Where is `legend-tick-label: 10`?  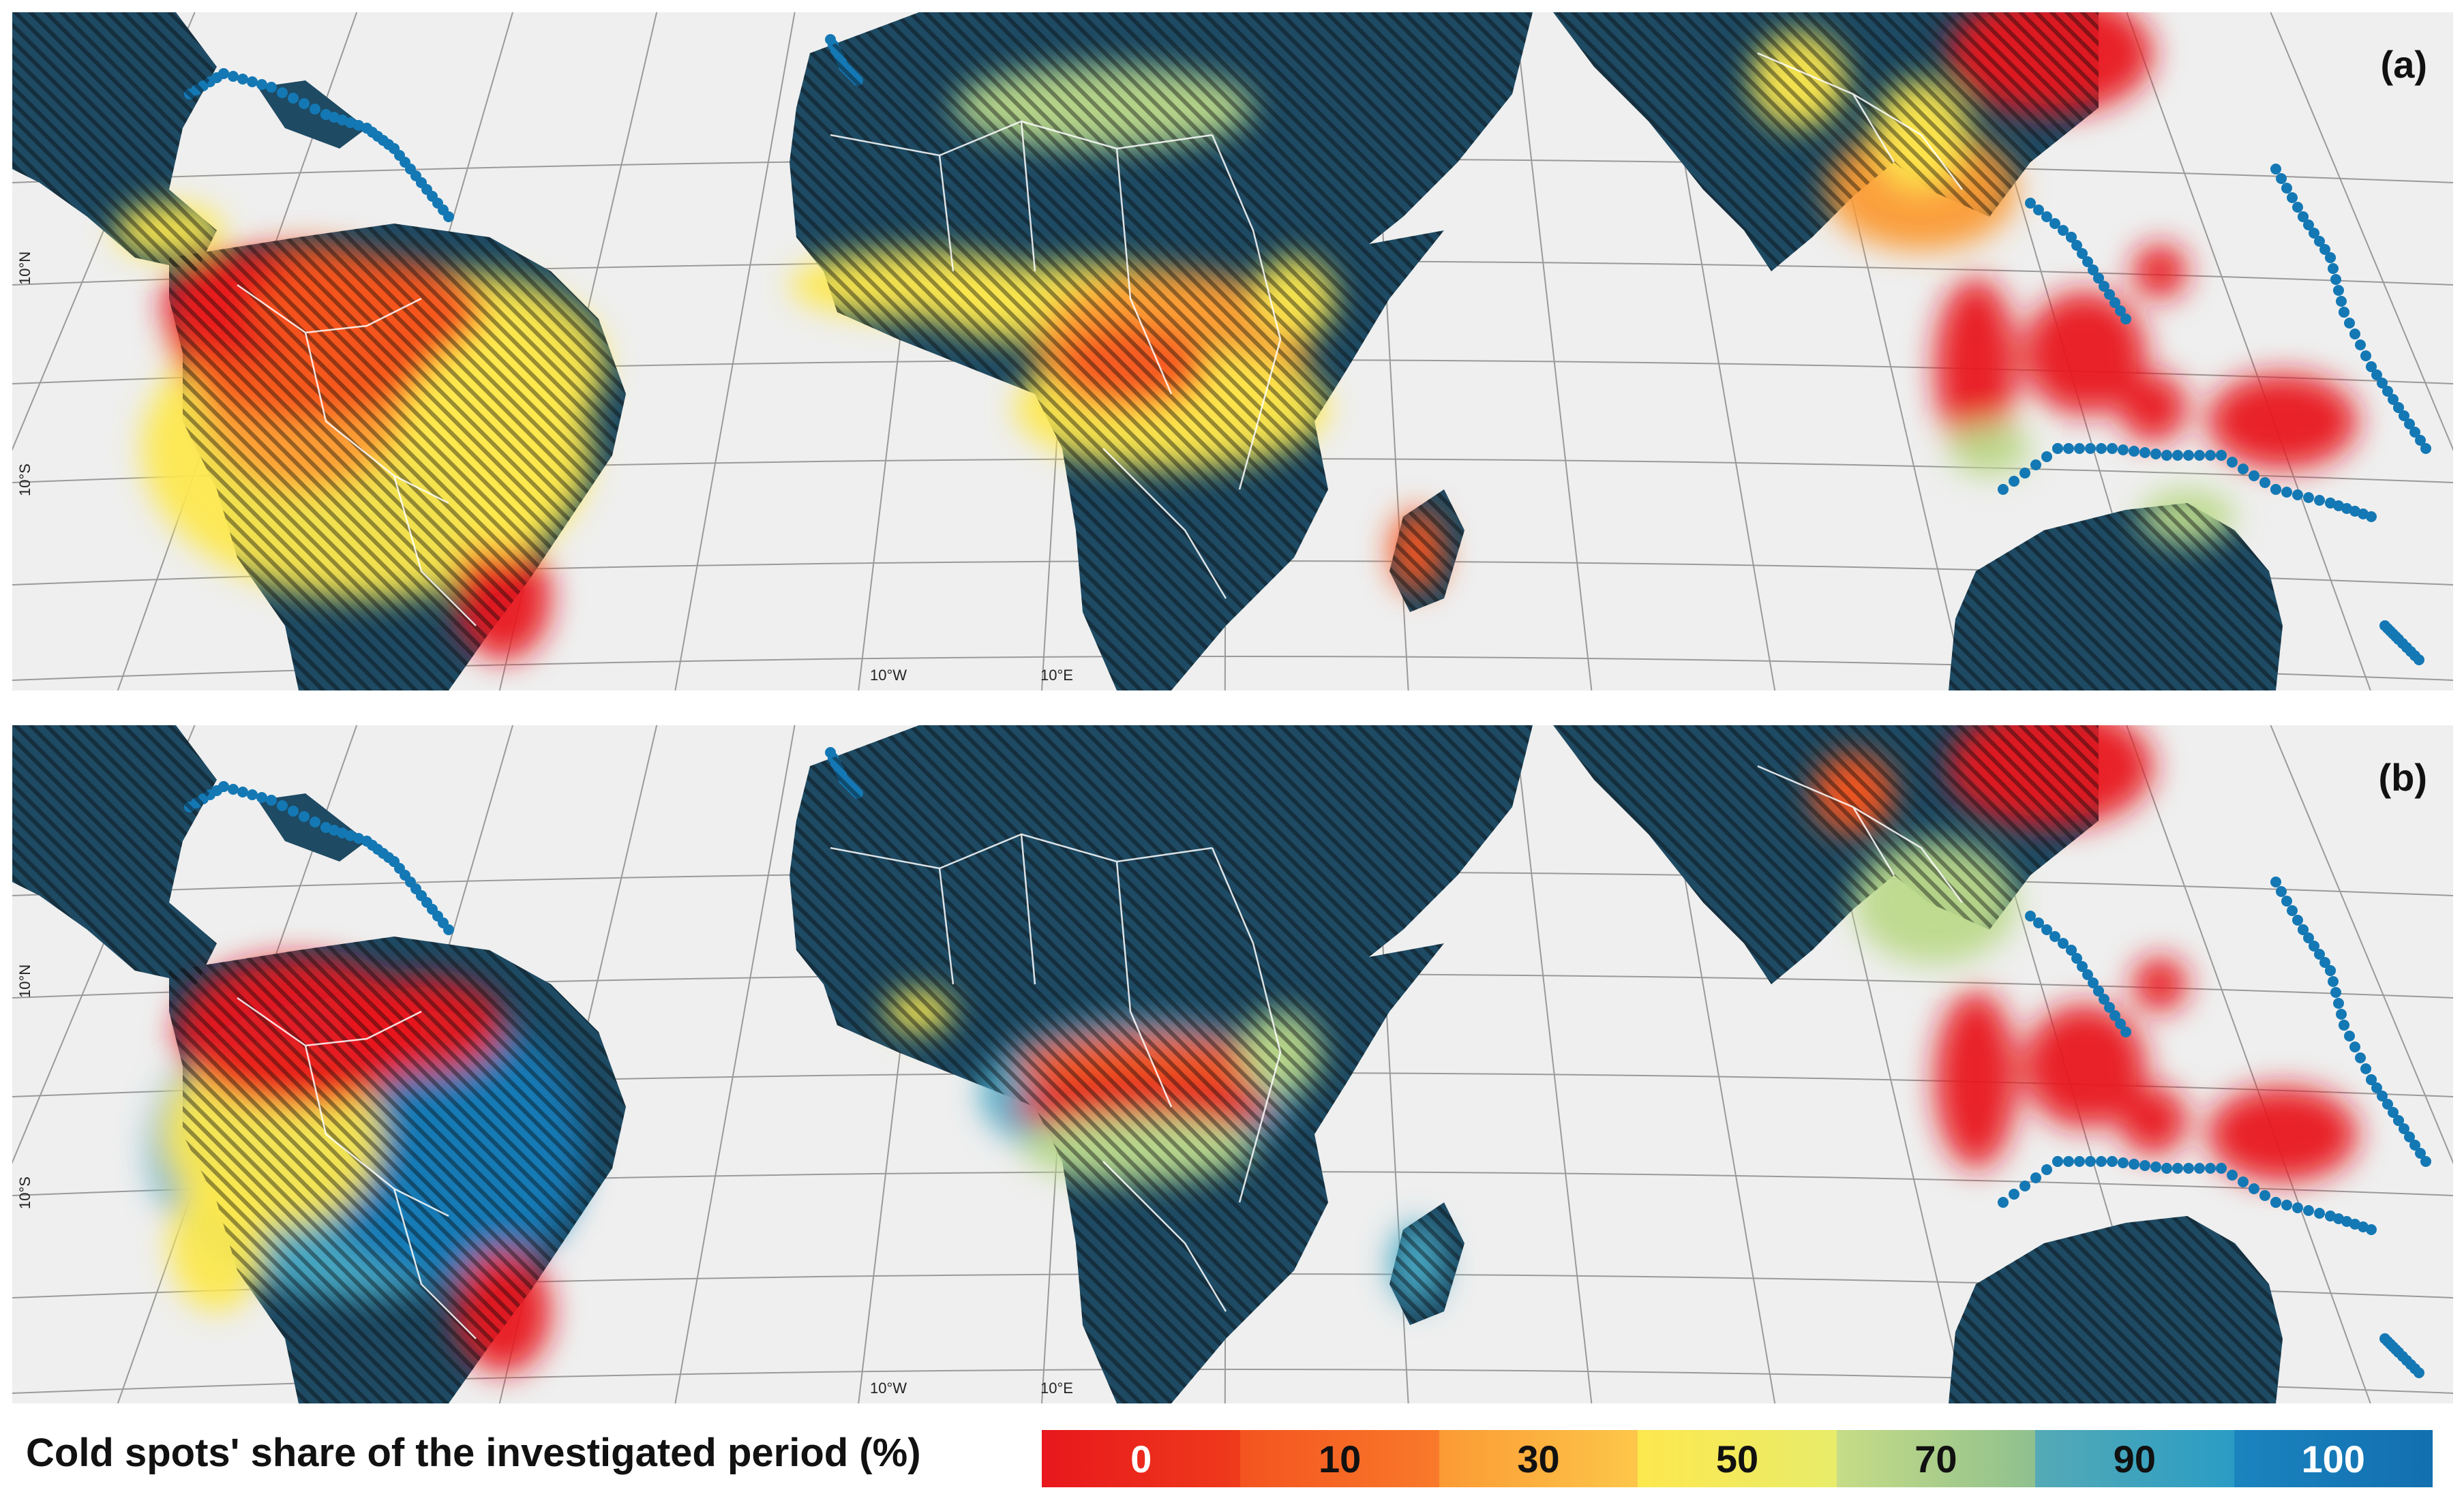
legend-tick-label: 10 is located at coordinates (1340, 1459).